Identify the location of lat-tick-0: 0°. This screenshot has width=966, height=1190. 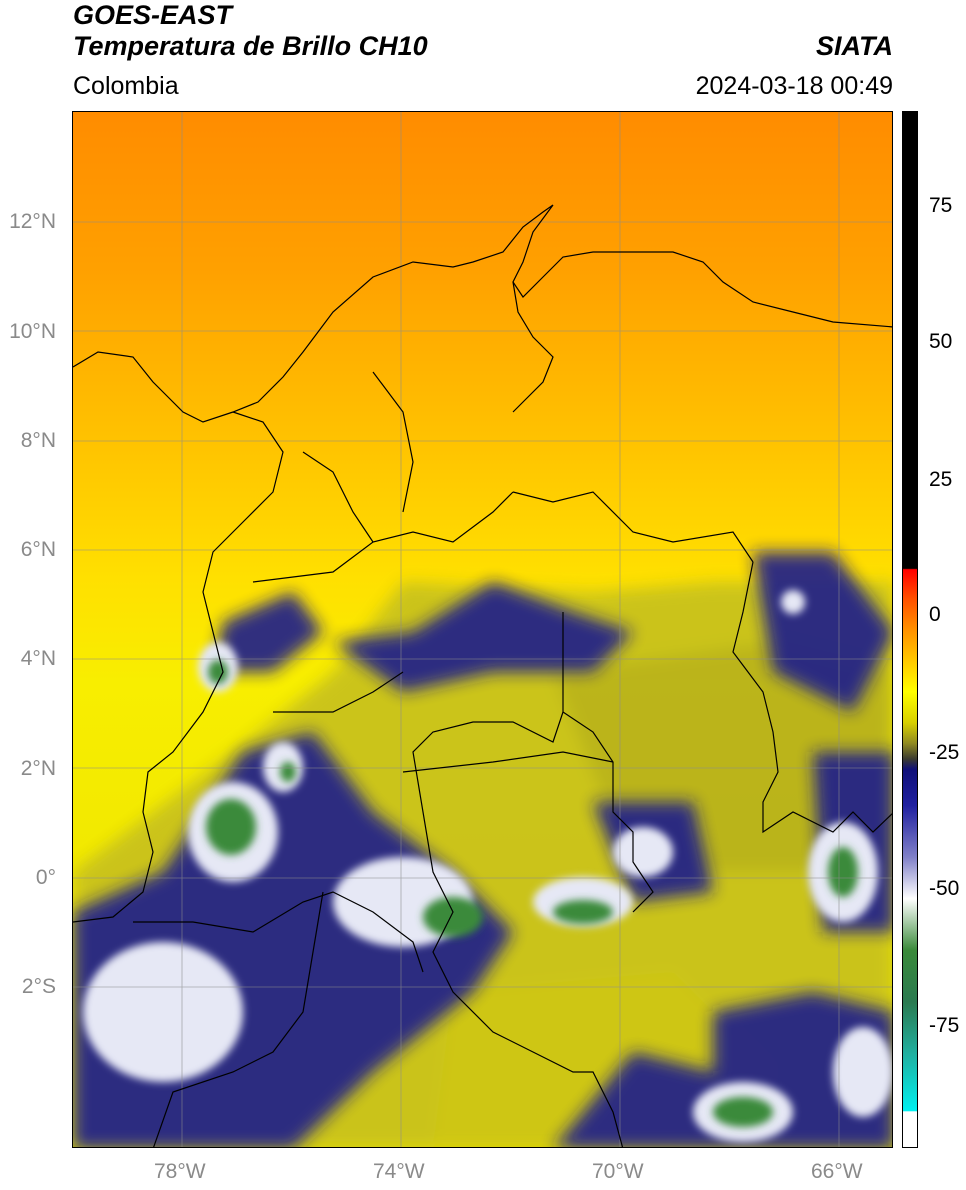
(45, 877).